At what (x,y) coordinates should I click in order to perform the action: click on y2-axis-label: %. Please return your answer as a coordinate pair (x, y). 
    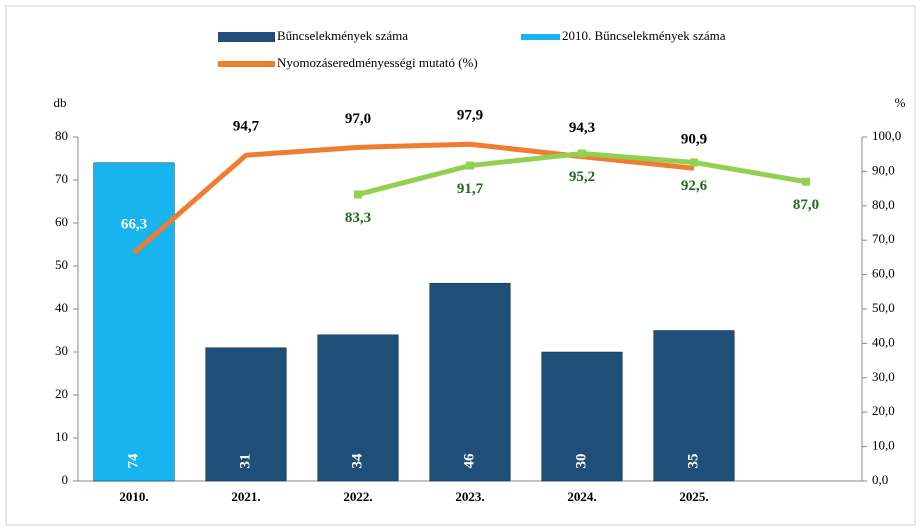
    Looking at the image, I should click on (900, 102).